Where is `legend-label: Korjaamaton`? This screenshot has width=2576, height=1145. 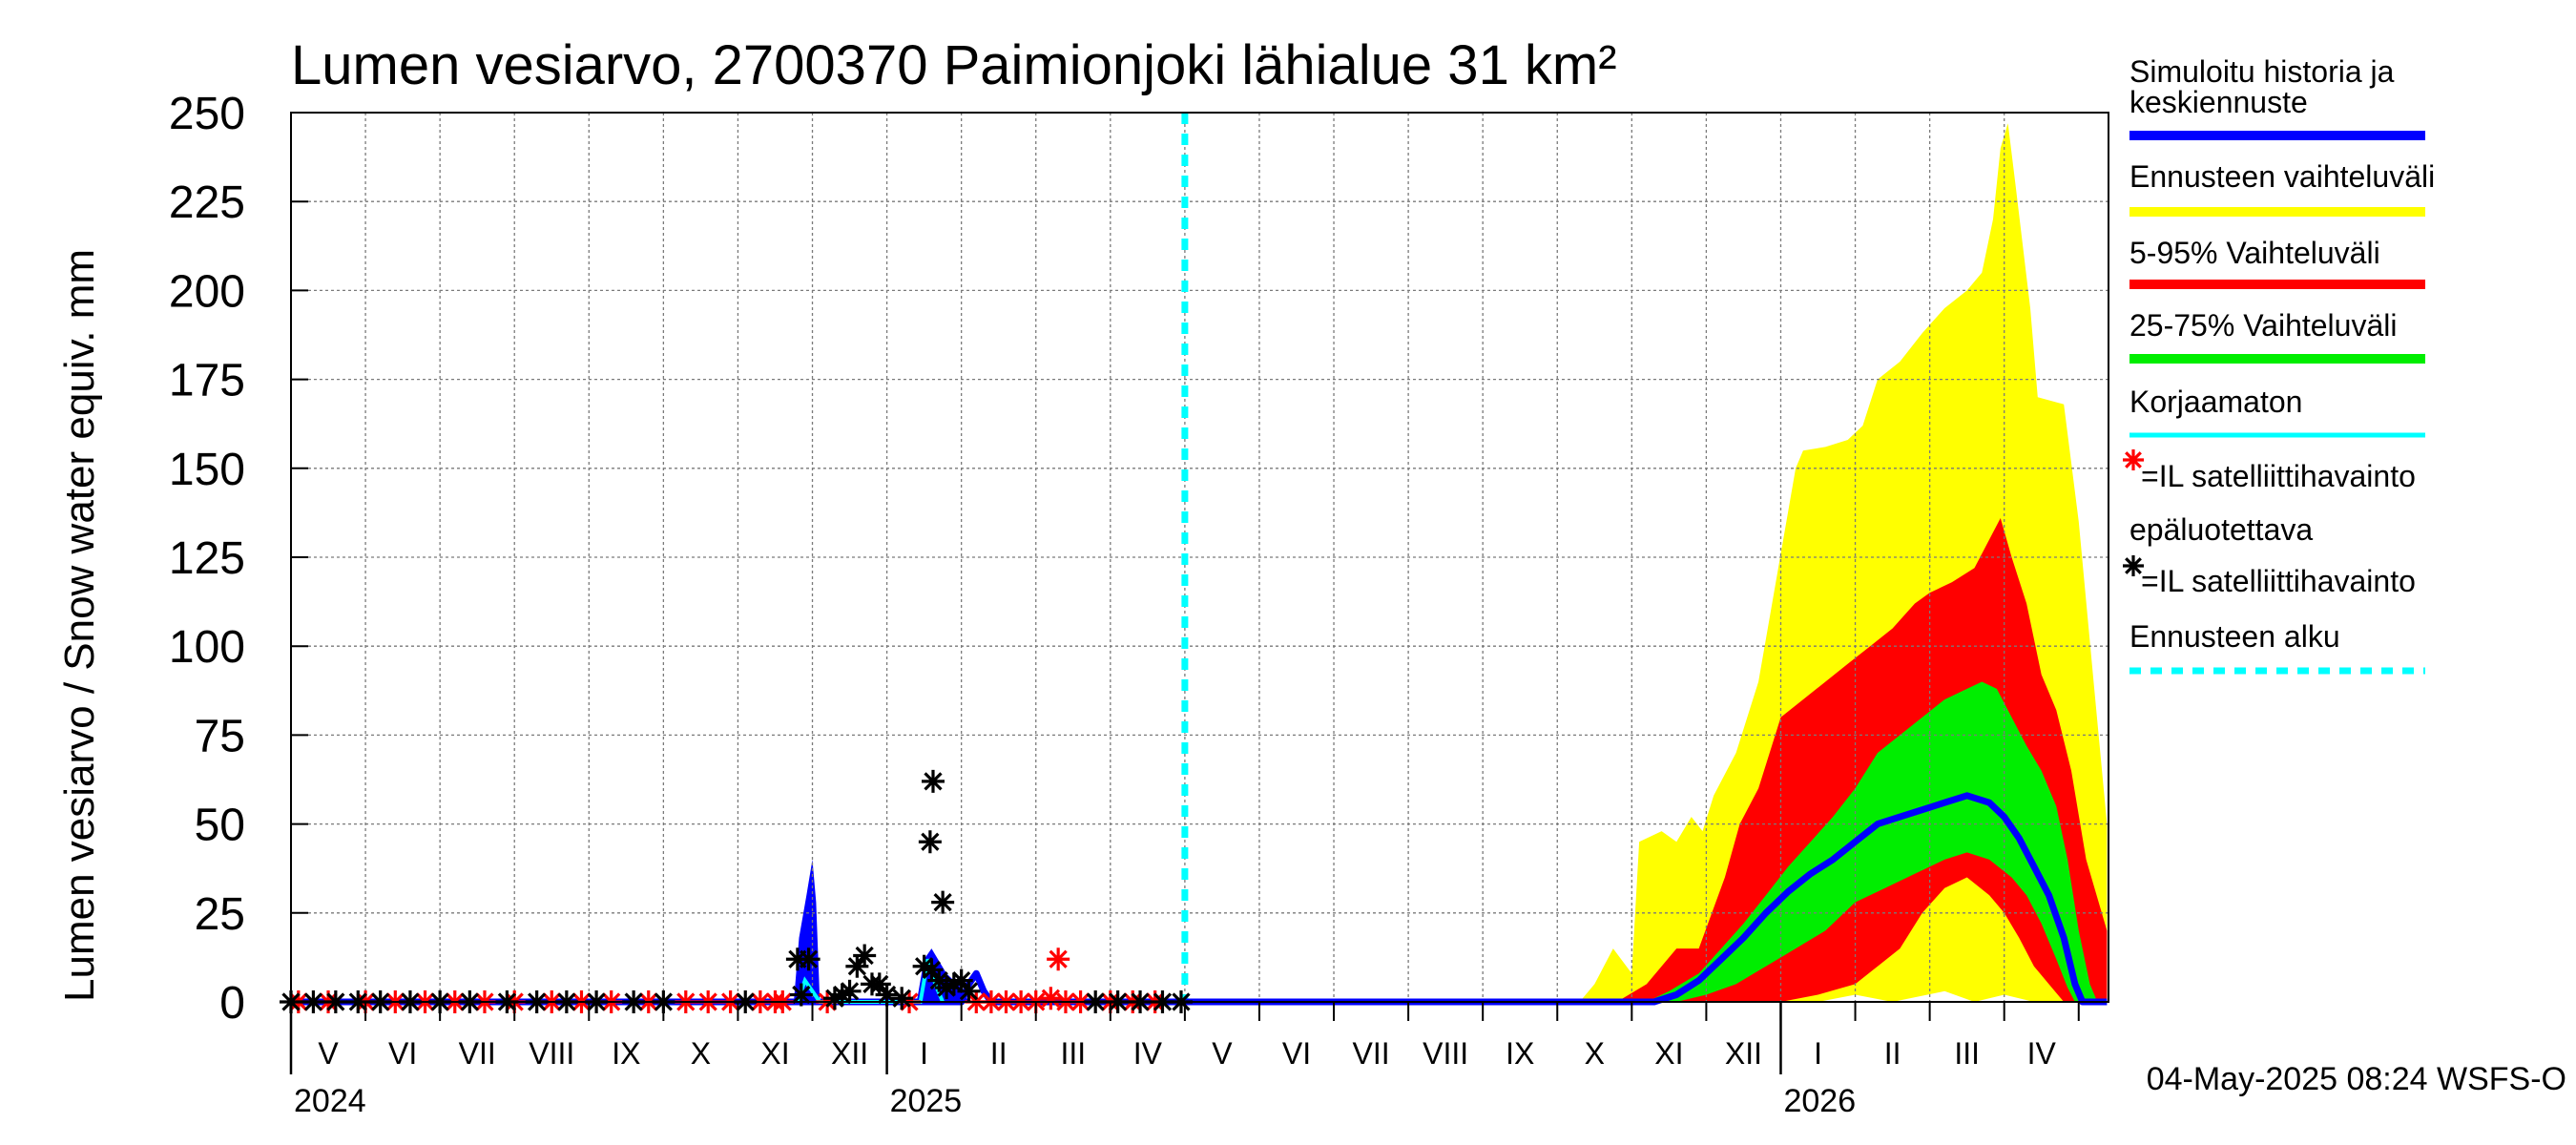
legend-label: Korjaamaton is located at coordinates (2215, 402).